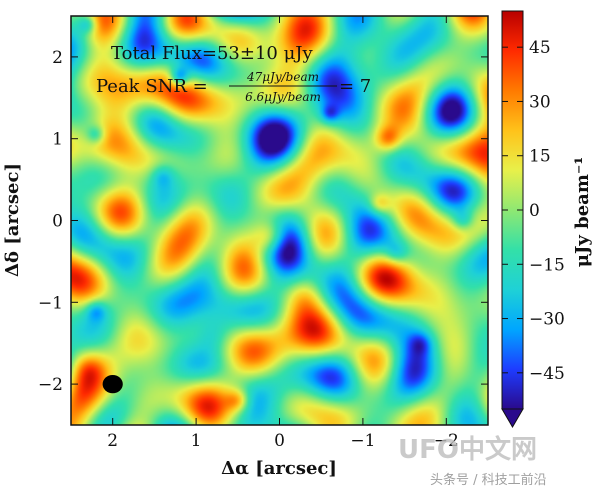 This screenshot has width=606, height=491. What do you see at coordinates (12, 220) in the screenshot?
I see `y-axis-label: Δδ [arcsec]` at bounding box center [12, 220].